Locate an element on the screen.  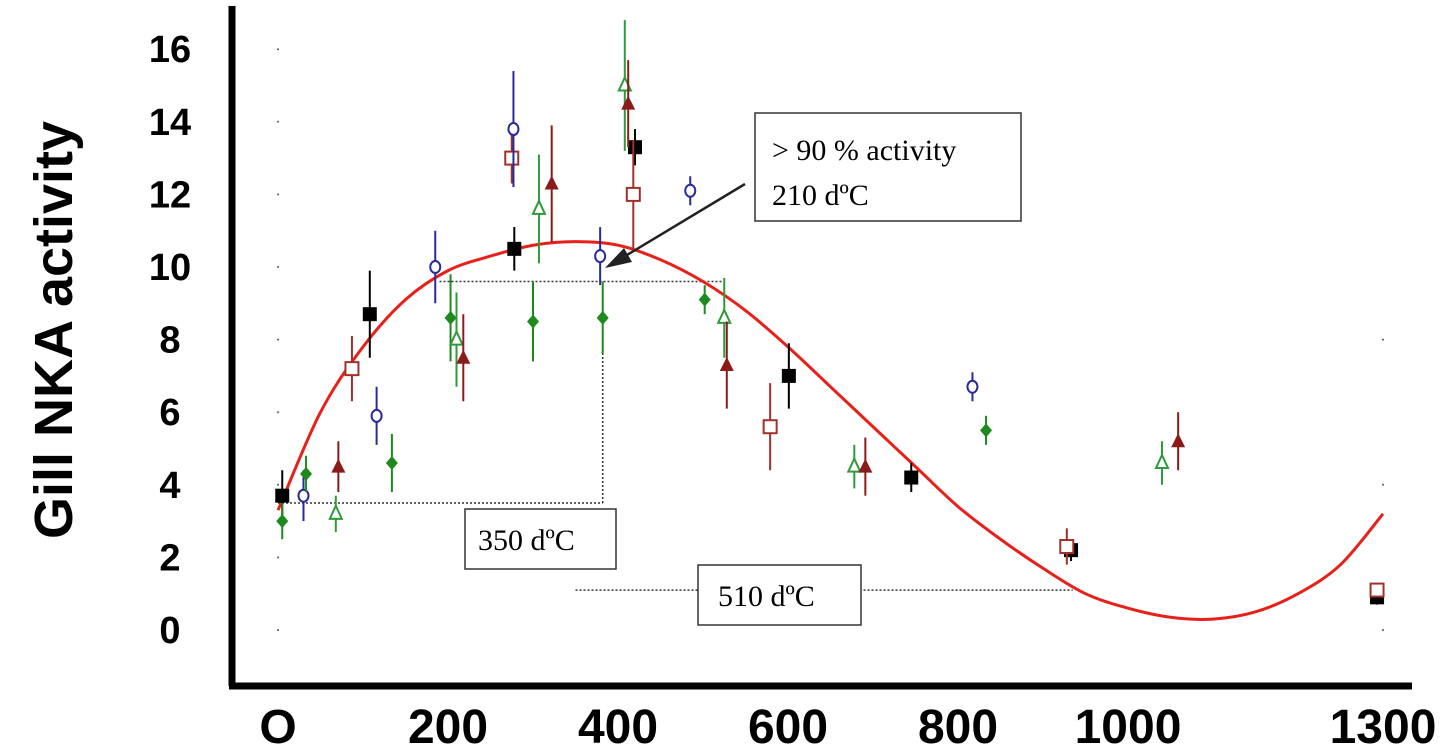
y-axis-label: Gill NKA activity is located at coordinates (54, 330).